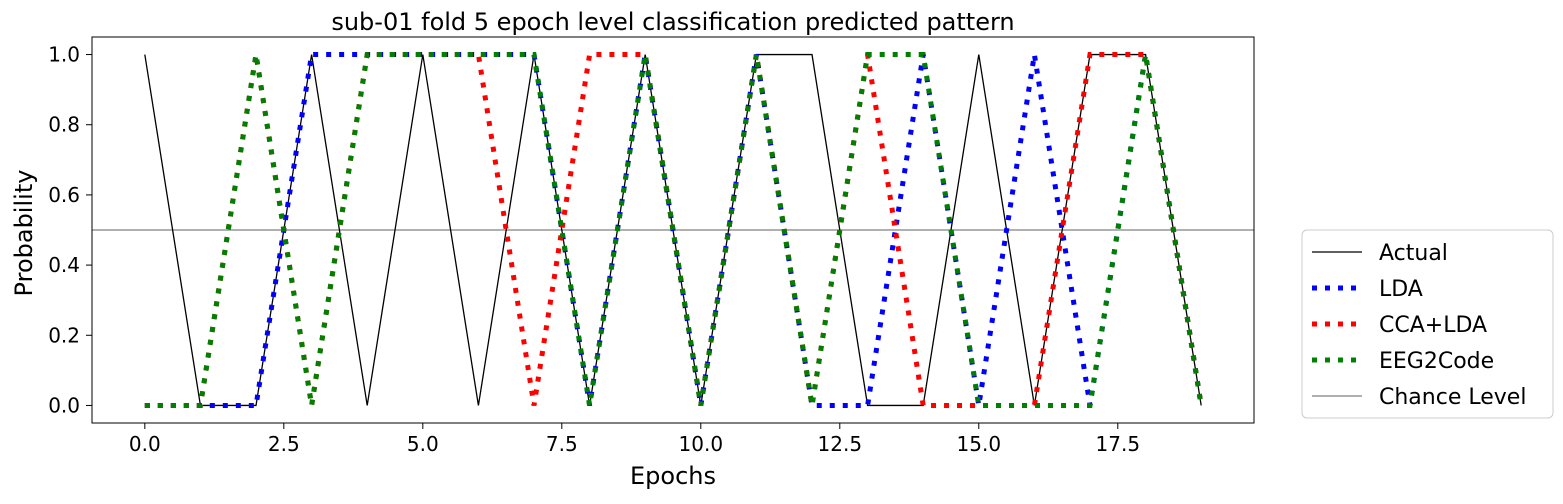 The image size is (1563, 504). Describe the element at coordinates (70, 230) in the screenshot. I see `y-axis: 0.0 0.2 0.4 0.6 0.8 1.0` at that location.